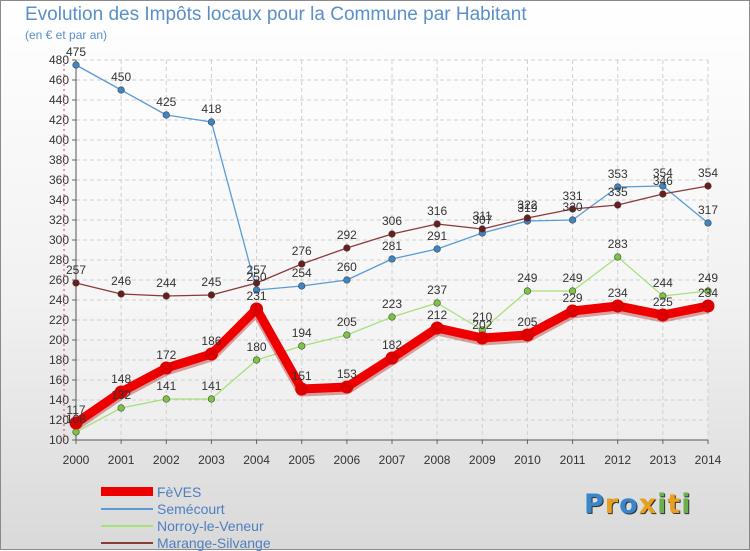 This screenshot has width=750, height=551. I want to click on series-norroy-le-veneur-data-label: 244, so click(663, 283).